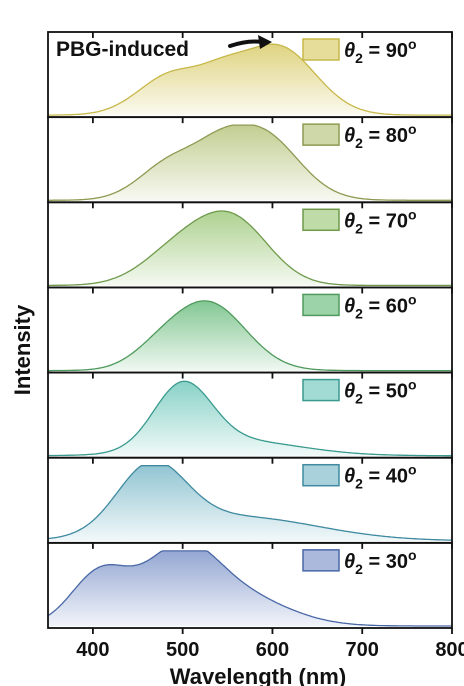  I want to click on panel-theta-60: θ2 = 60o, so click(250, 330).